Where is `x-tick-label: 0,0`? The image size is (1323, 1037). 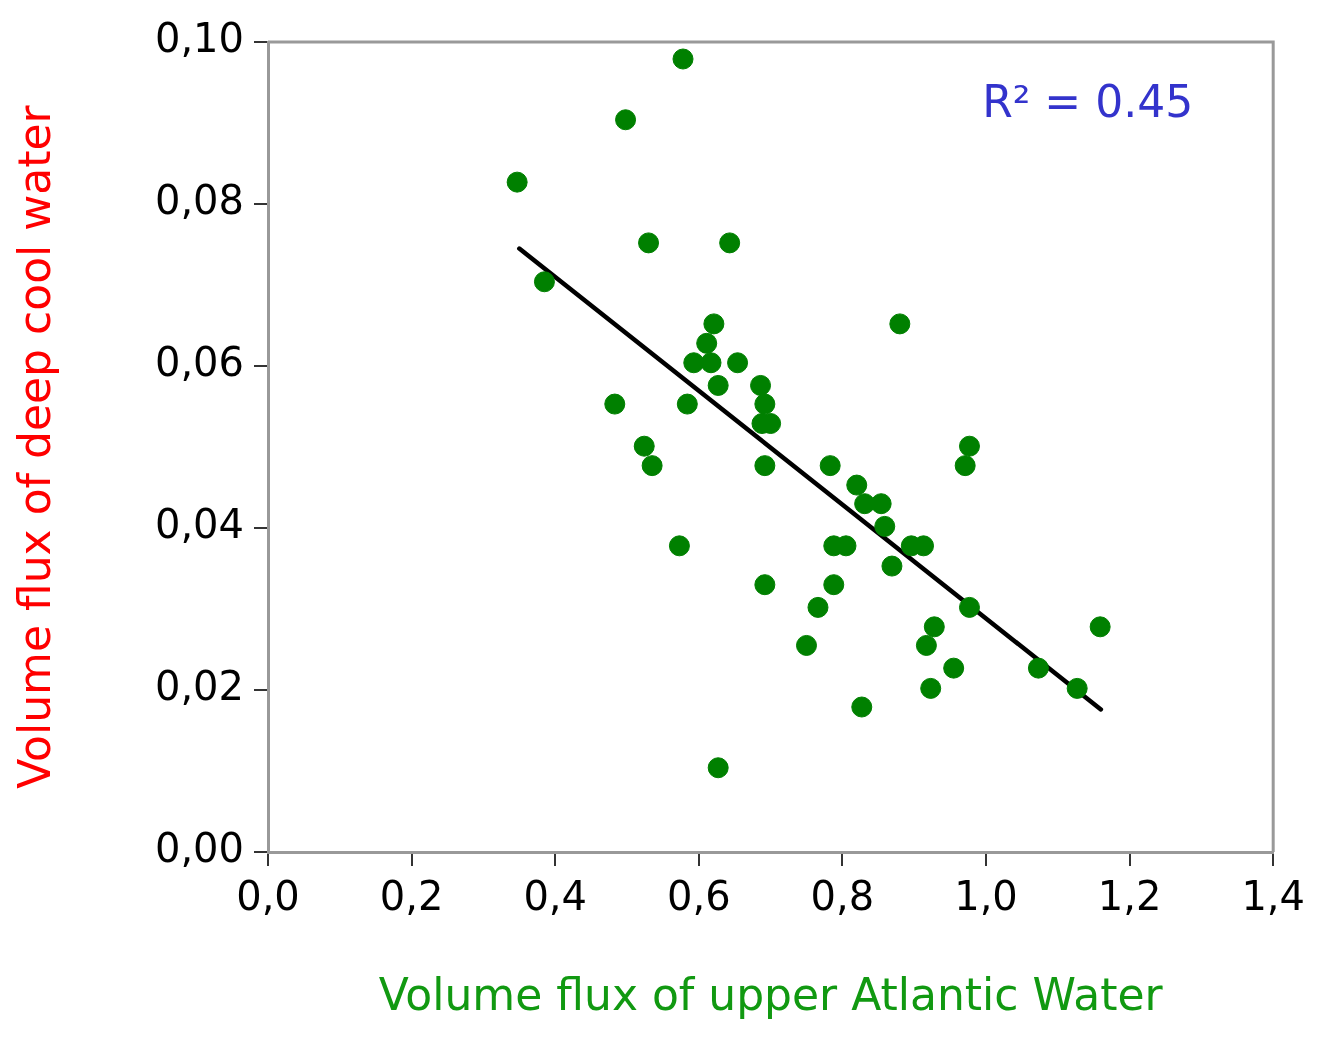 x-tick-label: 0,0 is located at coordinates (268, 896).